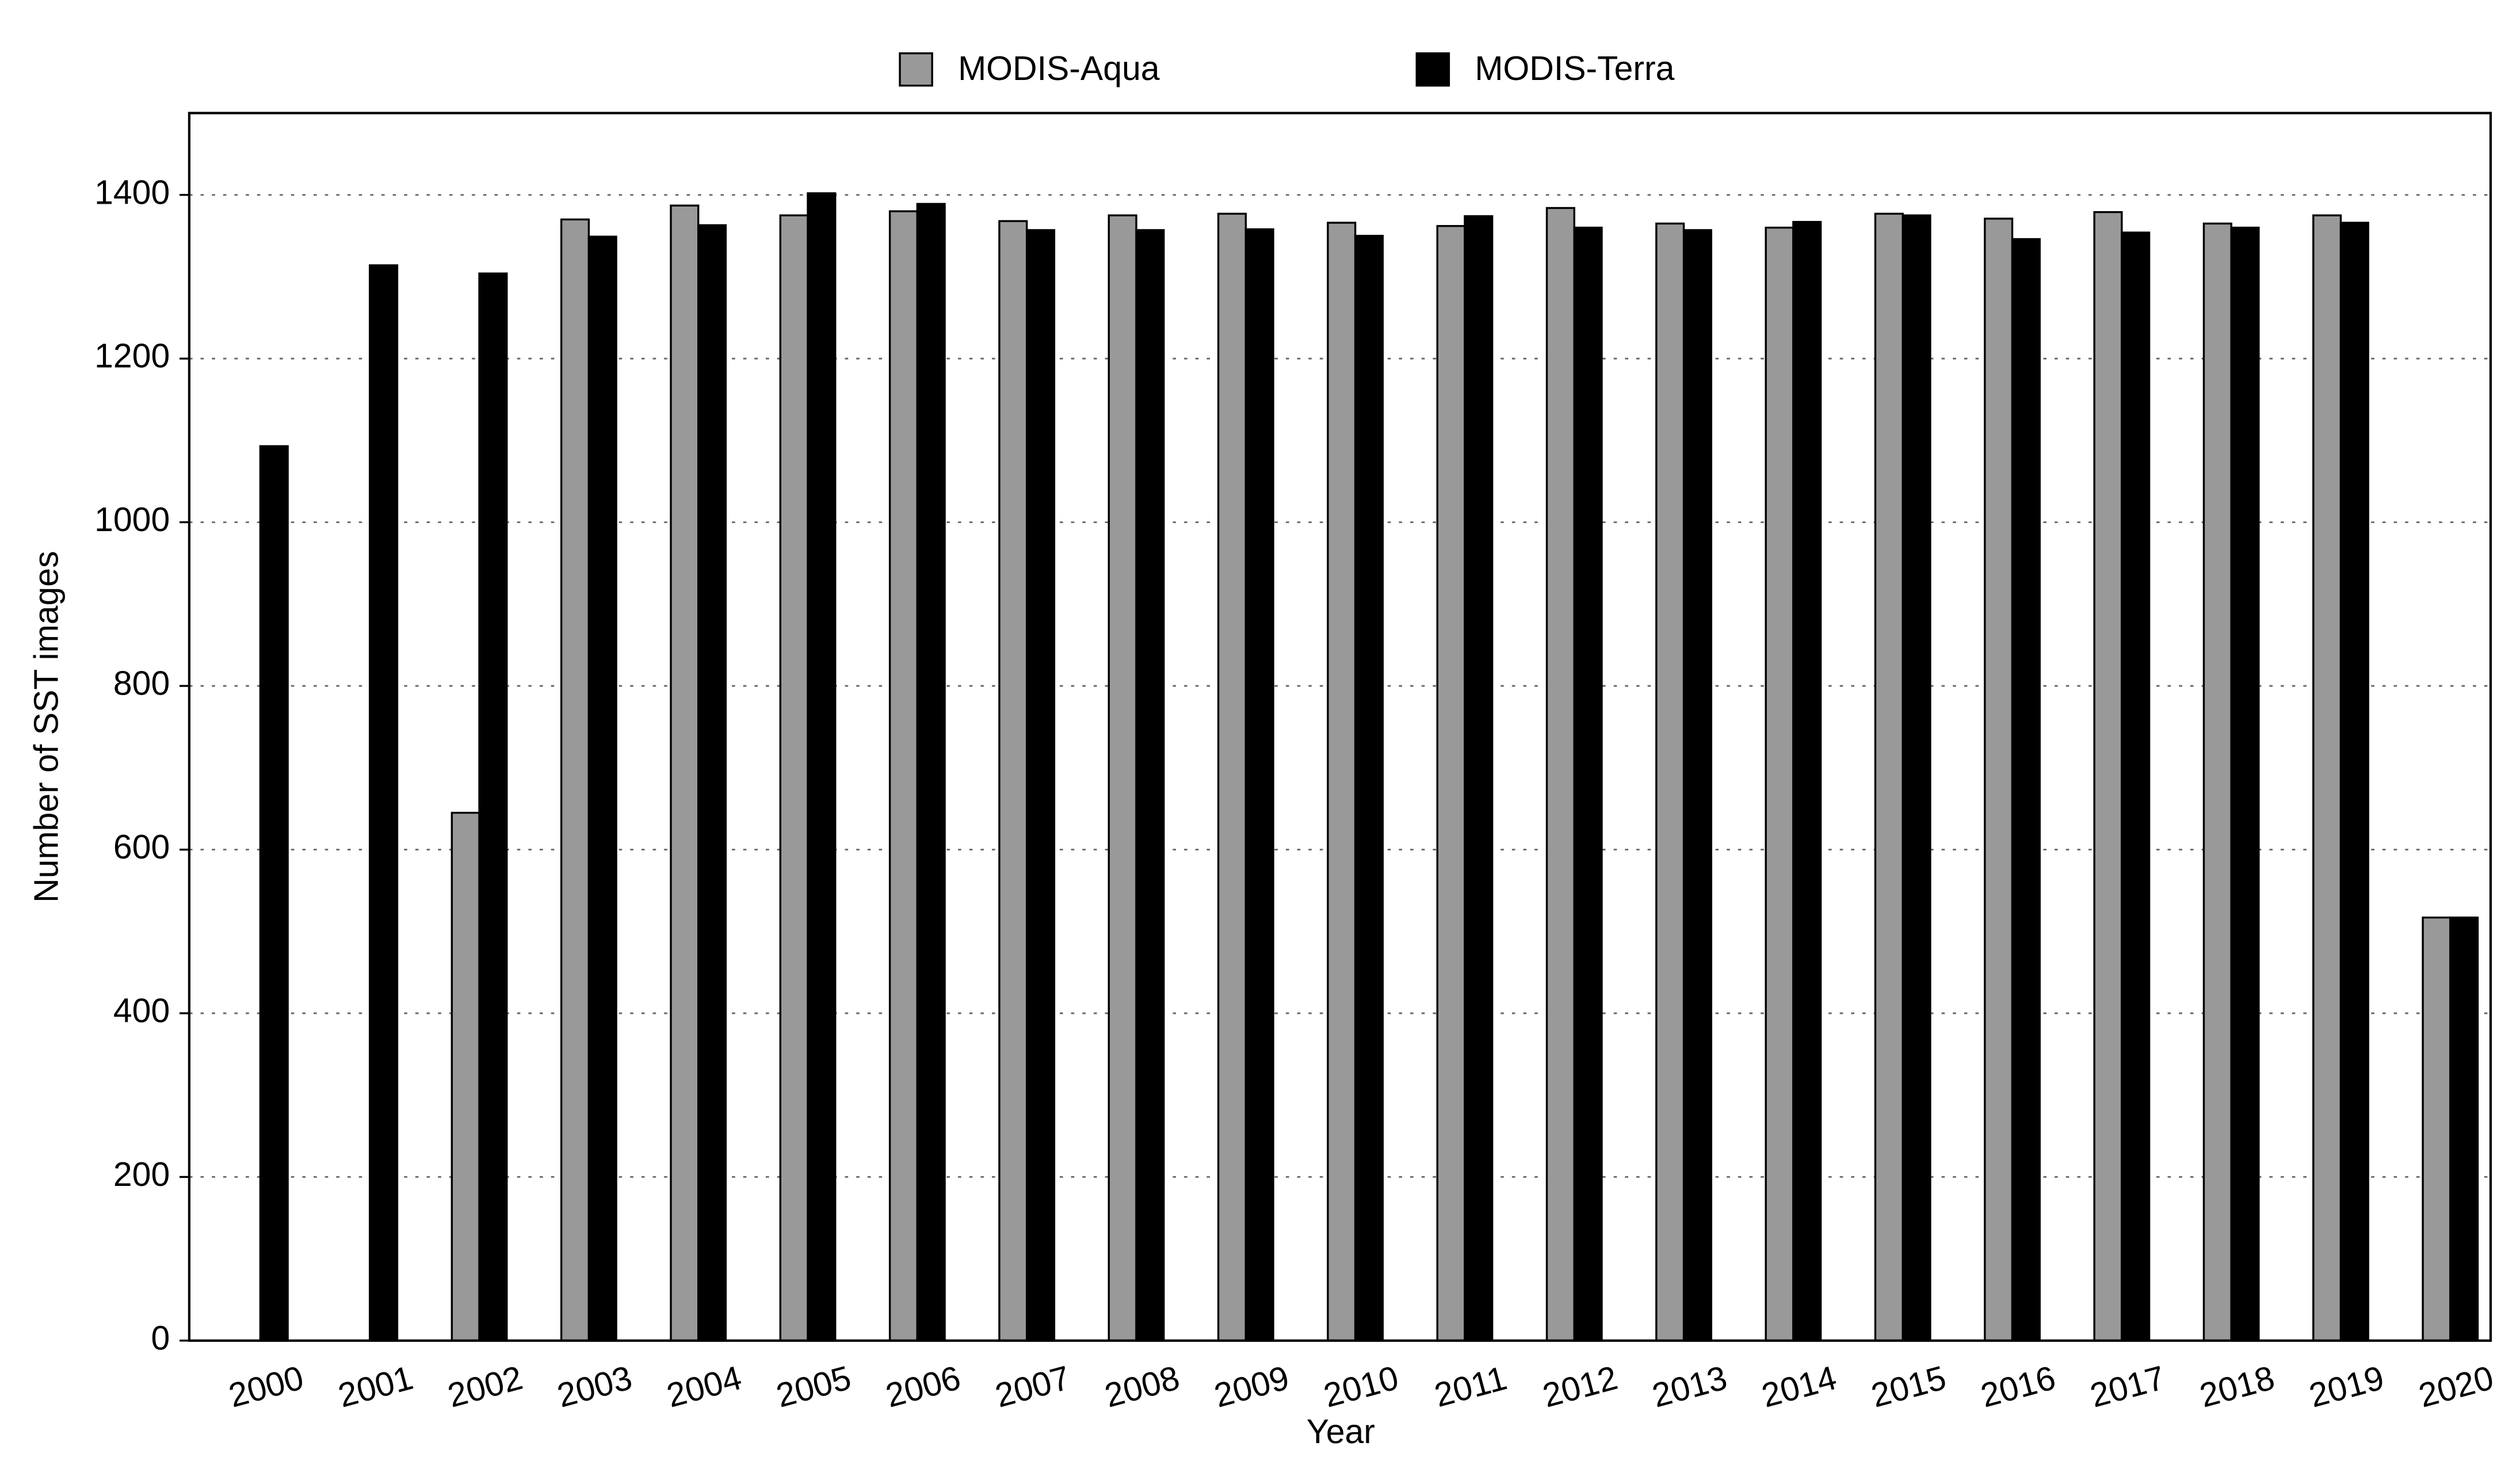  What do you see at coordinates (704, 1387) in the screenshot?
I see `x-tick-label: 2004` at bounding box center [704, 1387].